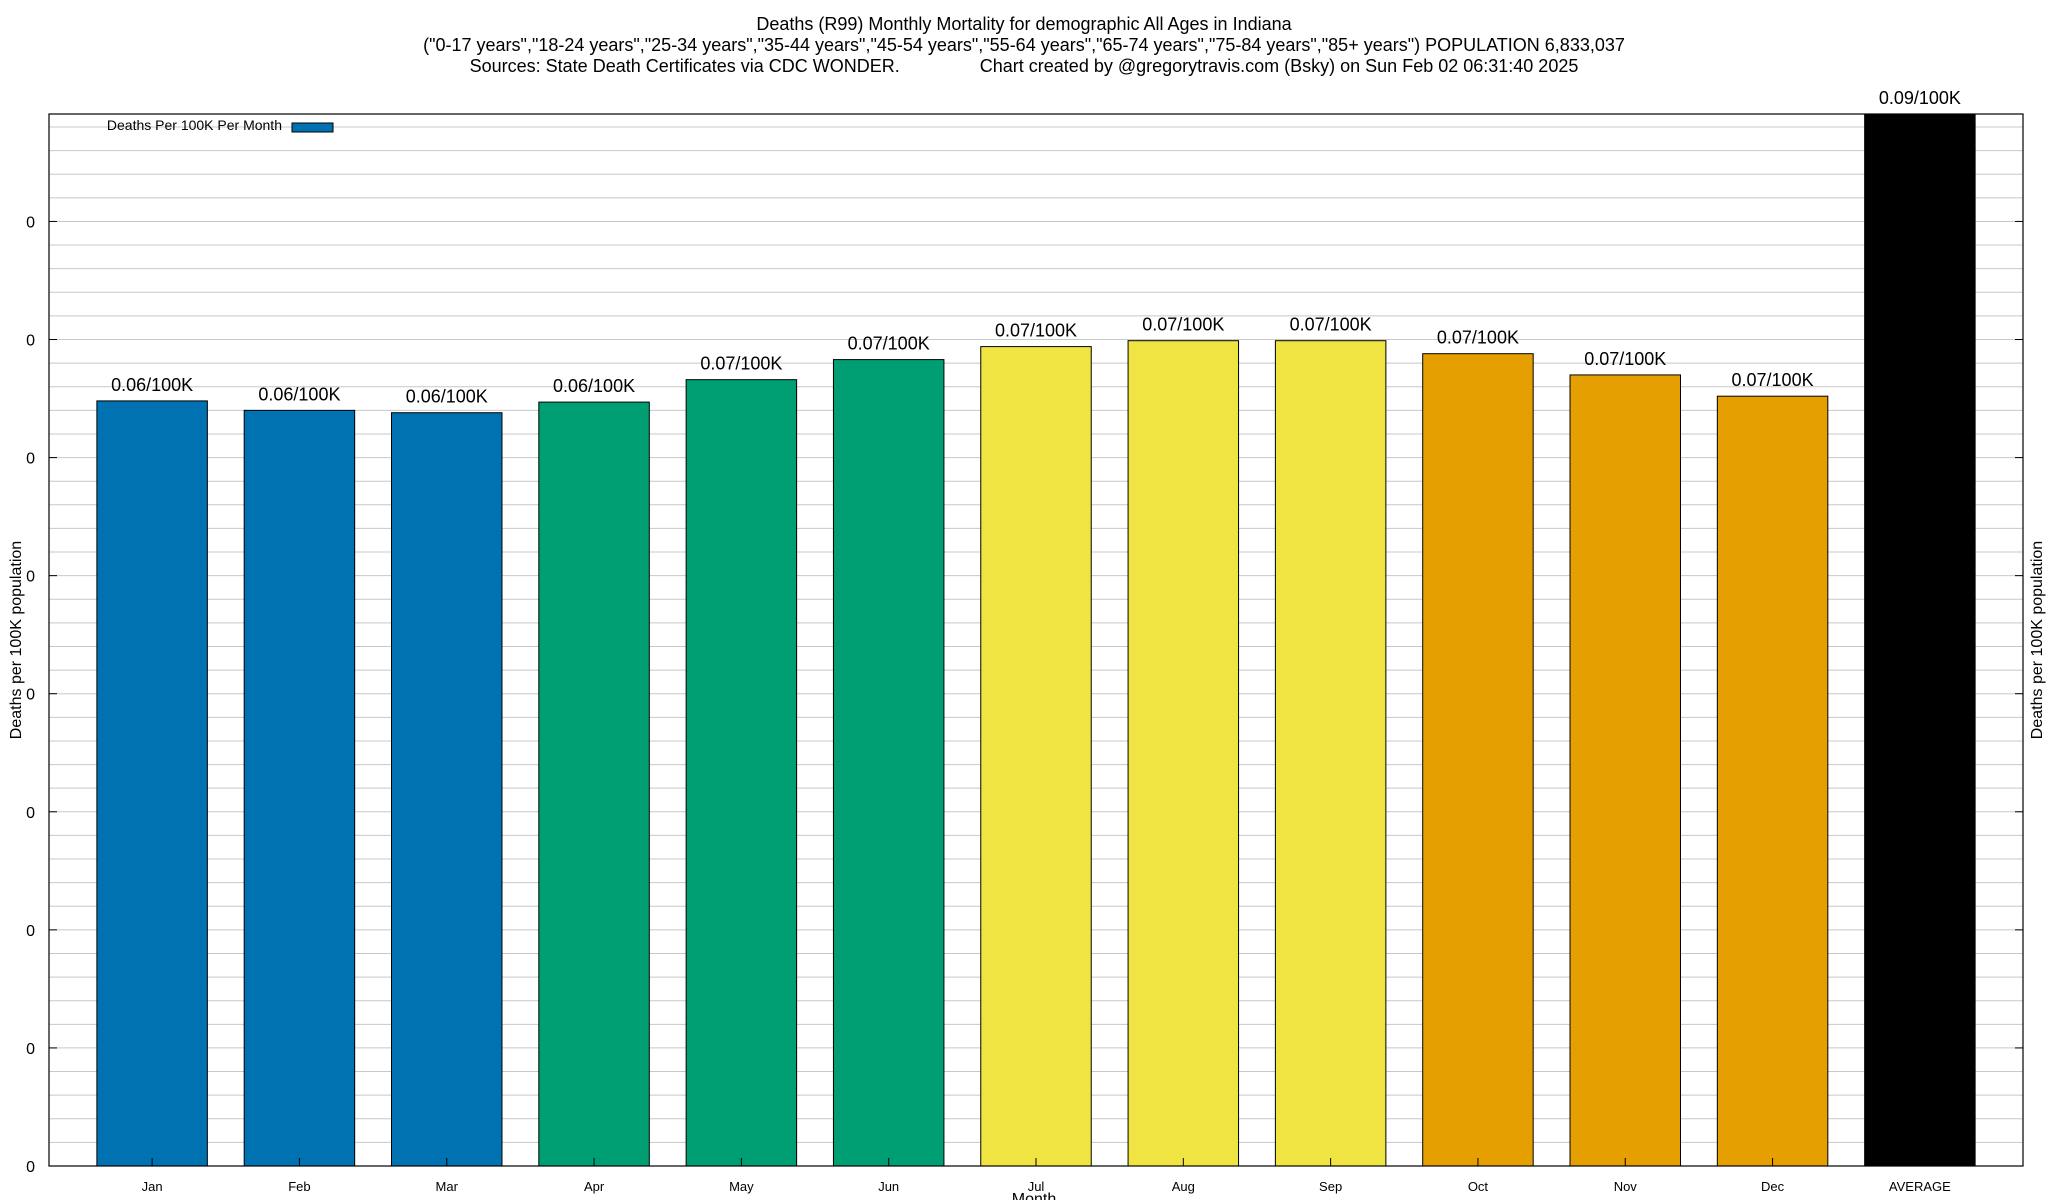 This screenshot has width=2048, height=1200. I want to click on value-label-apr: 0.06/100K, so click(594, 386).